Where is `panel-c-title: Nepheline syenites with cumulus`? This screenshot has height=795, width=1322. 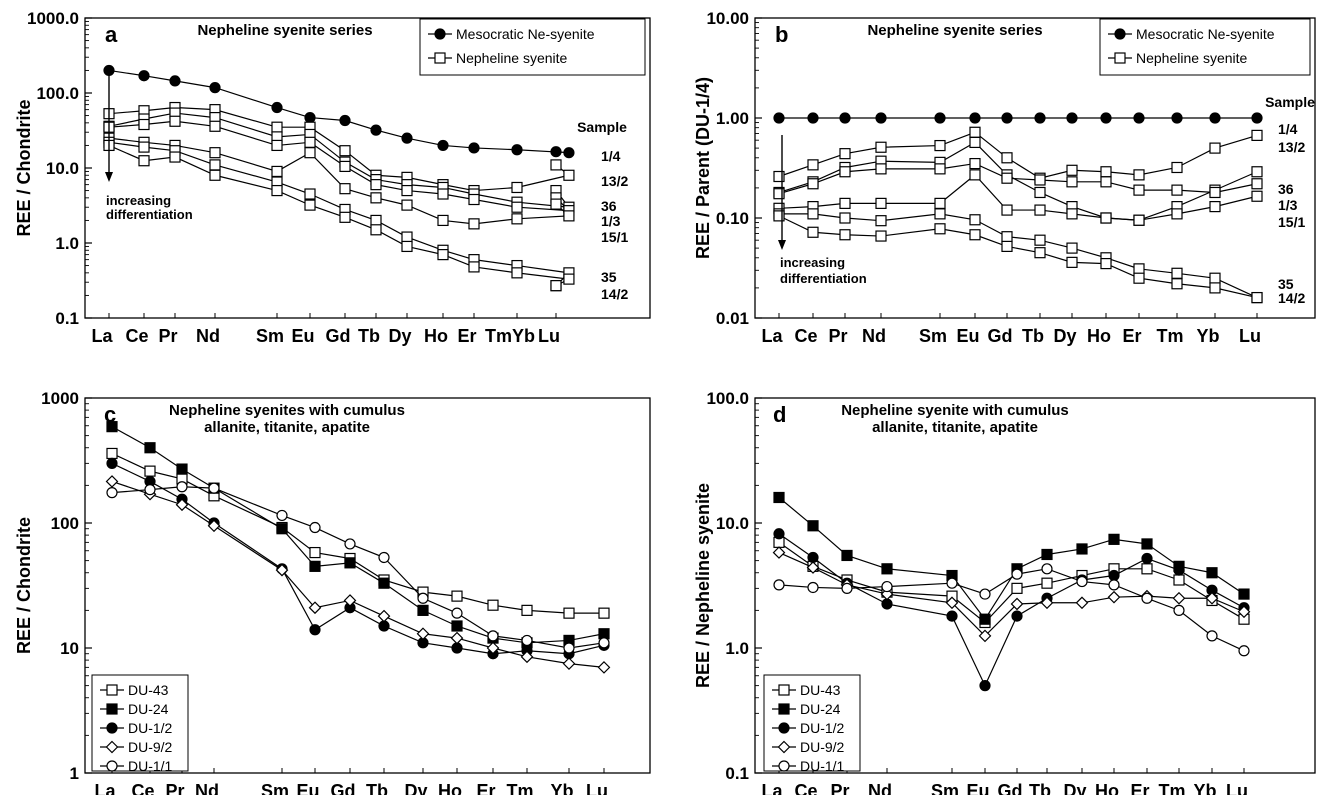
panel-c-title: Nepheline syenites with cumulus is located at coordinates (287, 410).